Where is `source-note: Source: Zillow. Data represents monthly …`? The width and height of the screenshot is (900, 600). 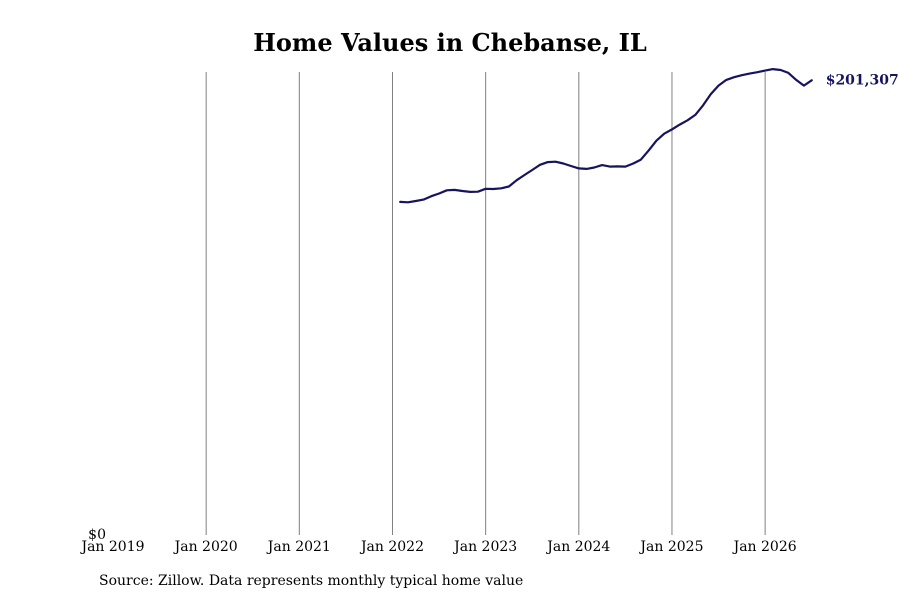 source-note: Source: Zillow. Data represents monthly … is located at coordinates (311, 581).